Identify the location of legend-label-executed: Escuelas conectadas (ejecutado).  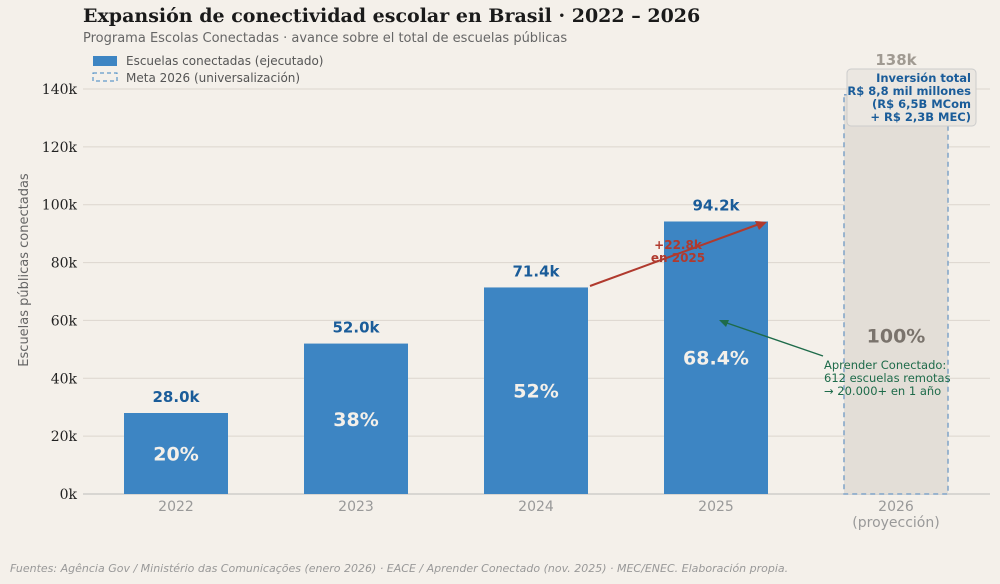
(224, 61).